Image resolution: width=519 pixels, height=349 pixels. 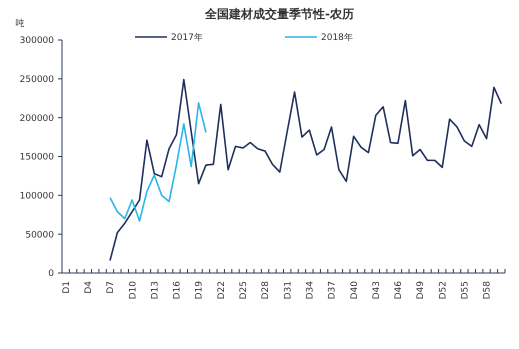 What do you see at coordinates (288, 290) in the screenshot?
I see `x-tick-label: D31` at bounding box center [288, 290].